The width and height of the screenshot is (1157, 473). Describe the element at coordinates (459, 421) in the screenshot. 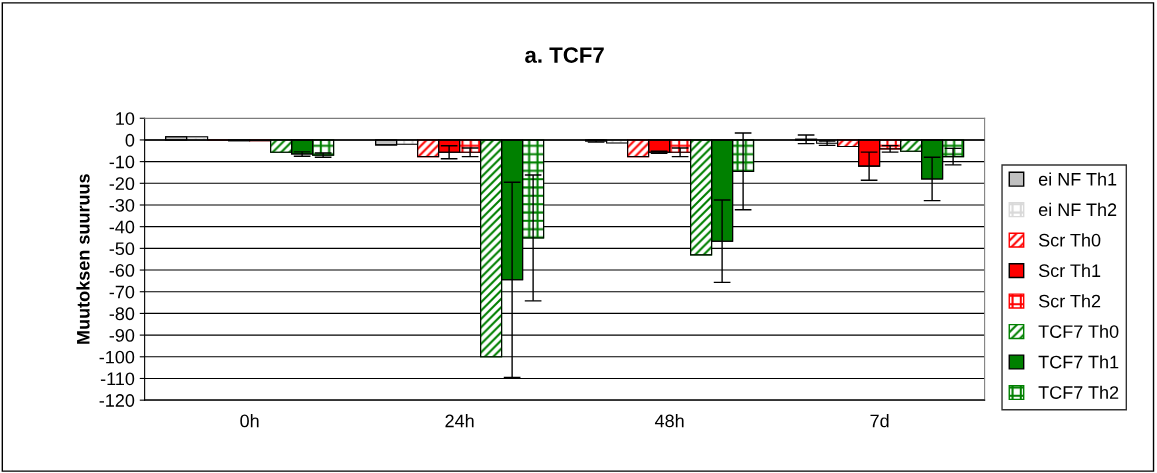

I see `x-tick-label: 24h` at that location.